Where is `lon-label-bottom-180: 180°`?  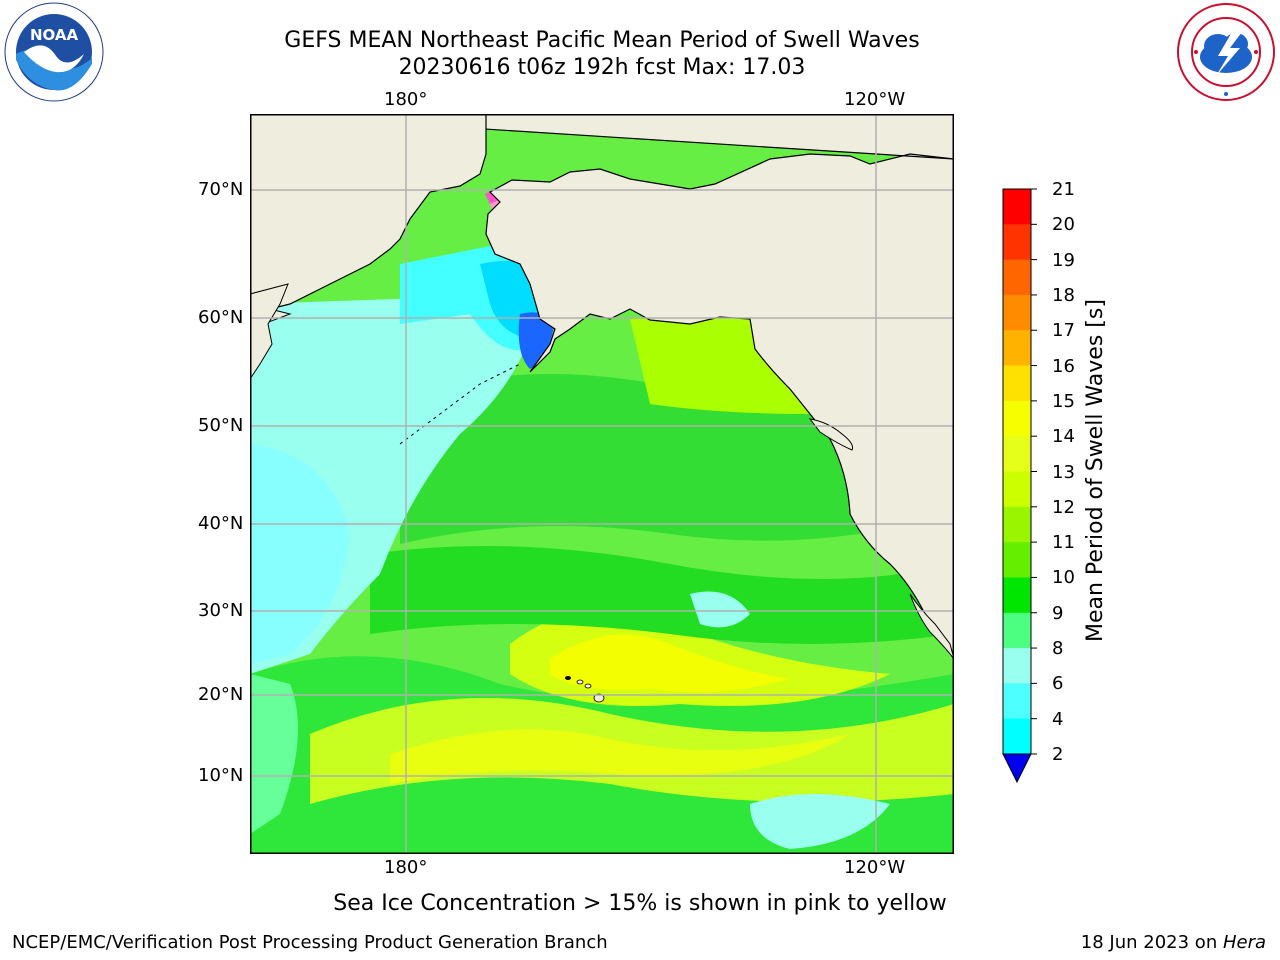 lon-label-bottom-180: 180° is located at coordinates (406, 867).